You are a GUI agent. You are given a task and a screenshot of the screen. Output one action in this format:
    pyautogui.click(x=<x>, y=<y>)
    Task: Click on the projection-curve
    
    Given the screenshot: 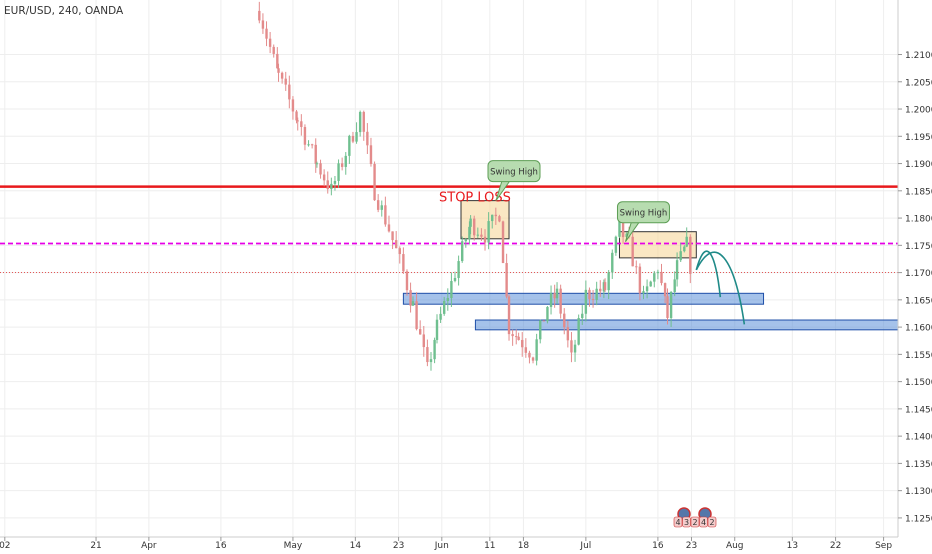 What is the action you would take?
    pyautogui.click(x=708, y=274)
    